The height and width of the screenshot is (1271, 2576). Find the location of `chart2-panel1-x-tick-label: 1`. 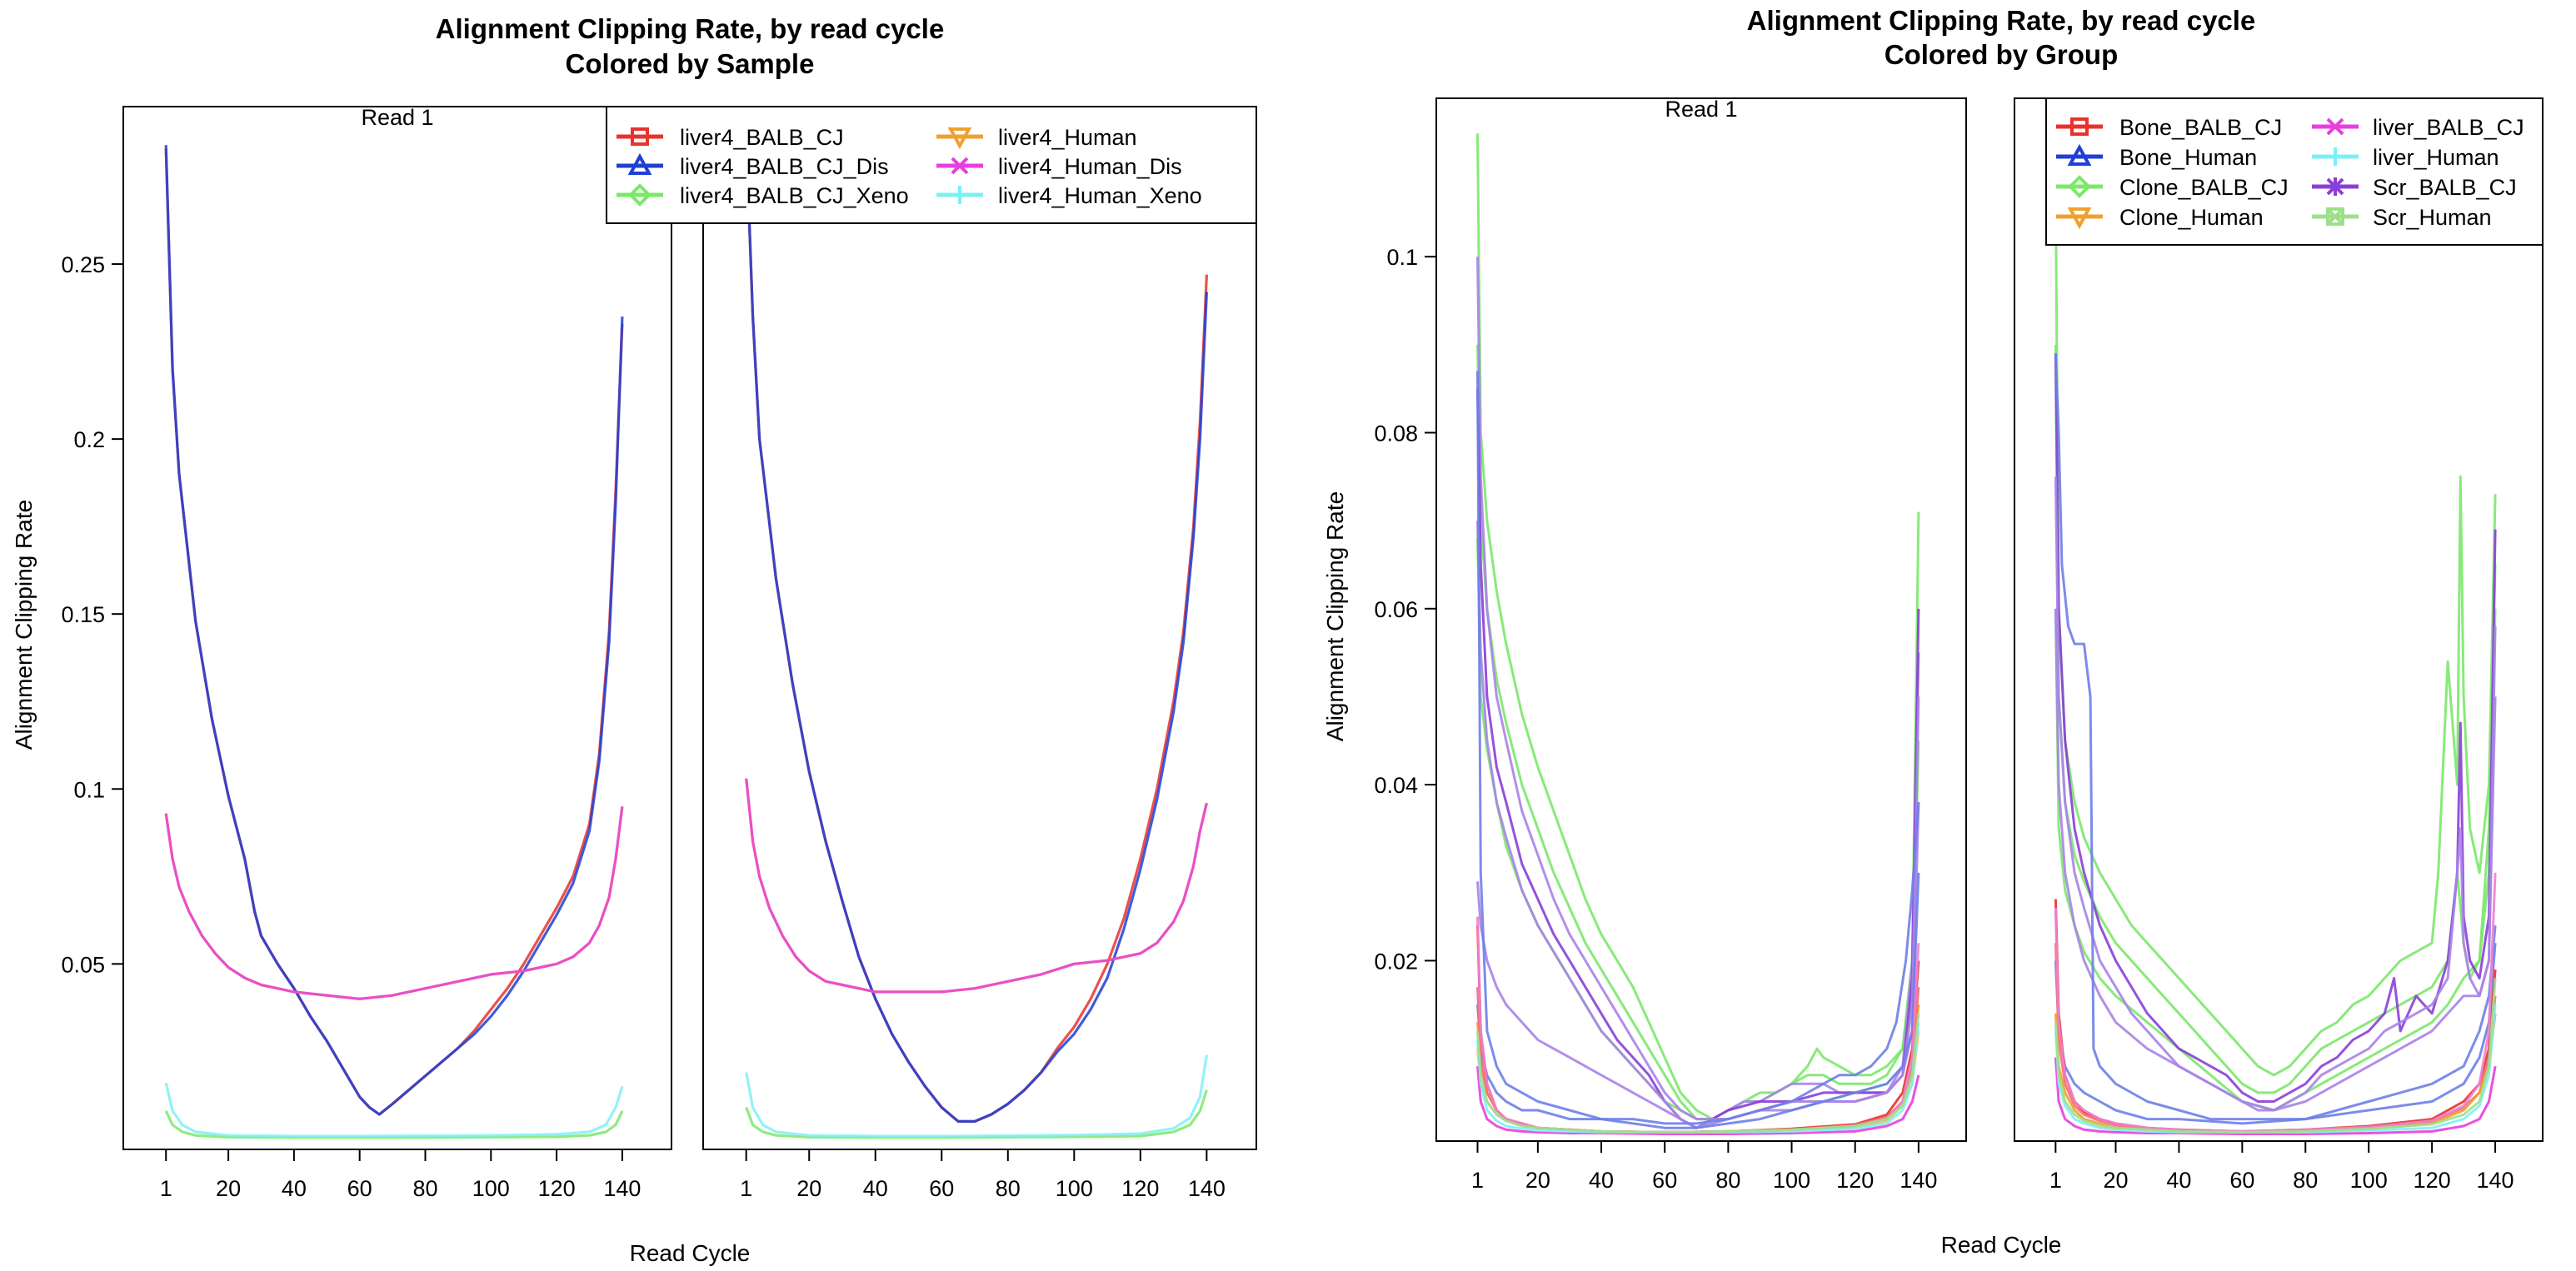

chart2-panel1-x-tick-label: 1 is located at coordinates (1477, 1180).